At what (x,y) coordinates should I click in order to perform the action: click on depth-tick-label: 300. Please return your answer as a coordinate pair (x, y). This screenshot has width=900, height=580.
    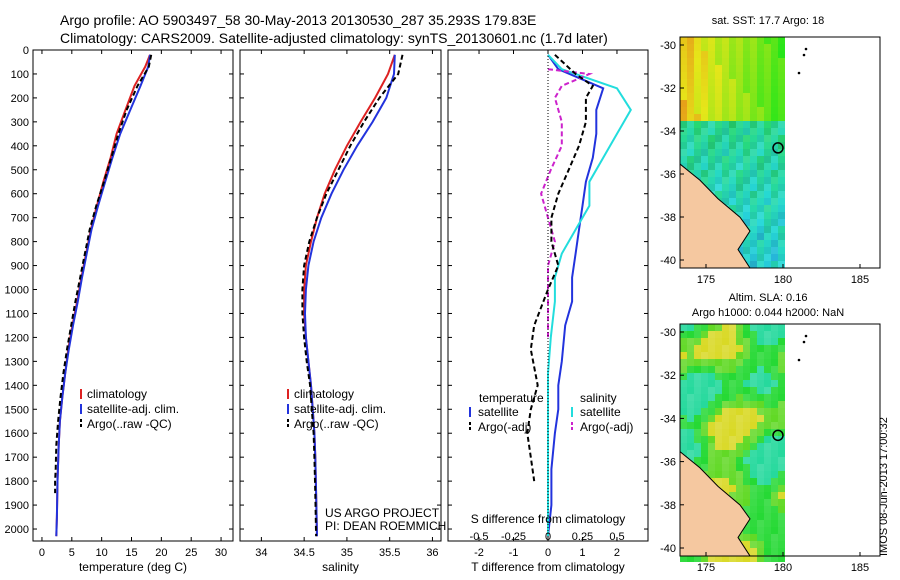
    Looking at the image, I should click on (20, 123).